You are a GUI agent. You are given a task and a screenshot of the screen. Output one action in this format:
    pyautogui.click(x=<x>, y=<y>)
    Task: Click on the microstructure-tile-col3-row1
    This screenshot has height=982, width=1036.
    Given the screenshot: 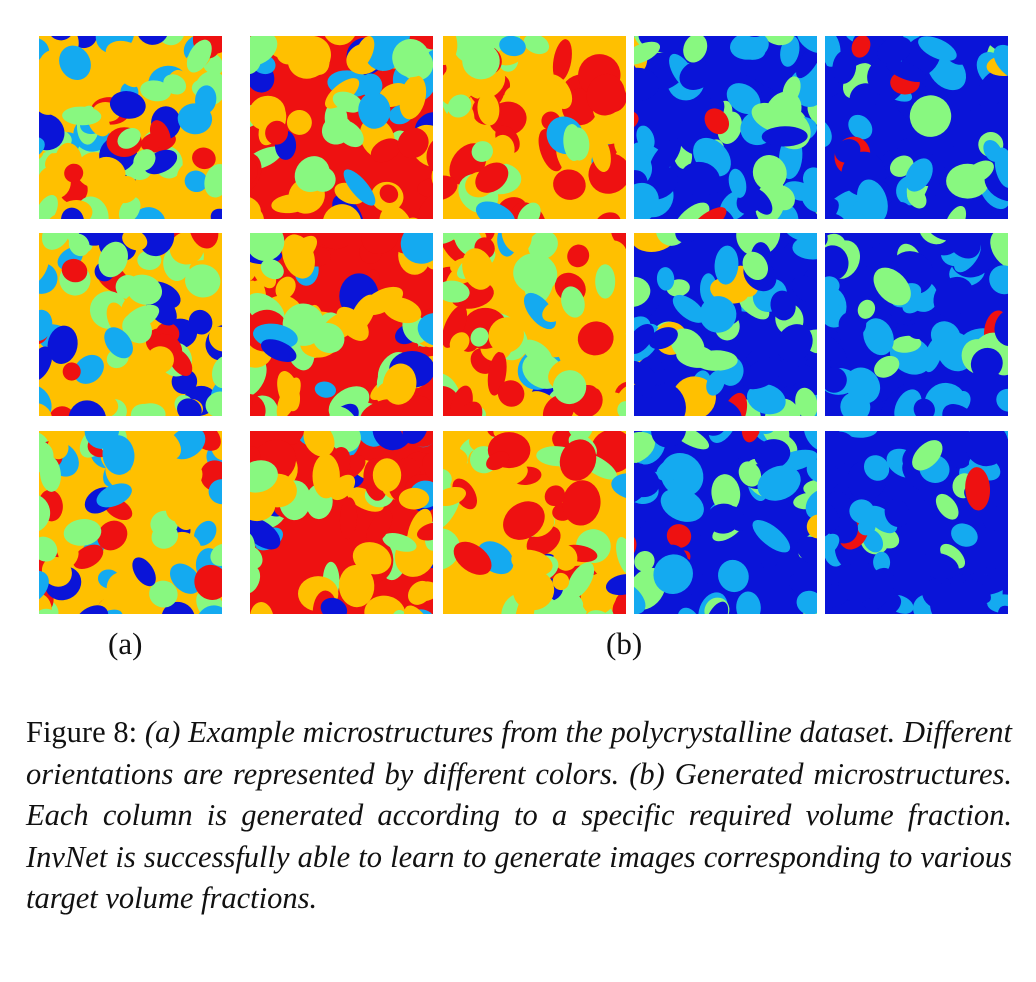 What is the action you would take?
    pyautogui.click(x=534, y=127)
    